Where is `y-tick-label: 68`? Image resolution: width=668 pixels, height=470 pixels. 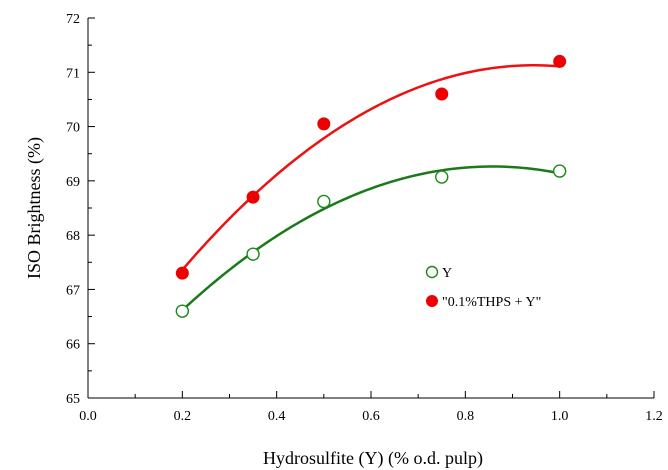 y-tick-label: 68 is located at coordinates (73, 236).